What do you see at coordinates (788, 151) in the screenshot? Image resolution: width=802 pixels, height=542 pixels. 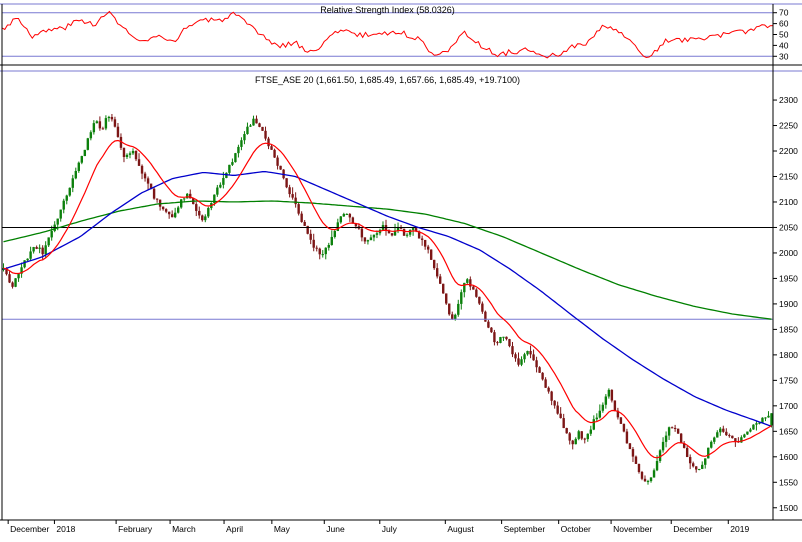 I see `price-y-tick-label: 2200` at bounding box center [788, 151].